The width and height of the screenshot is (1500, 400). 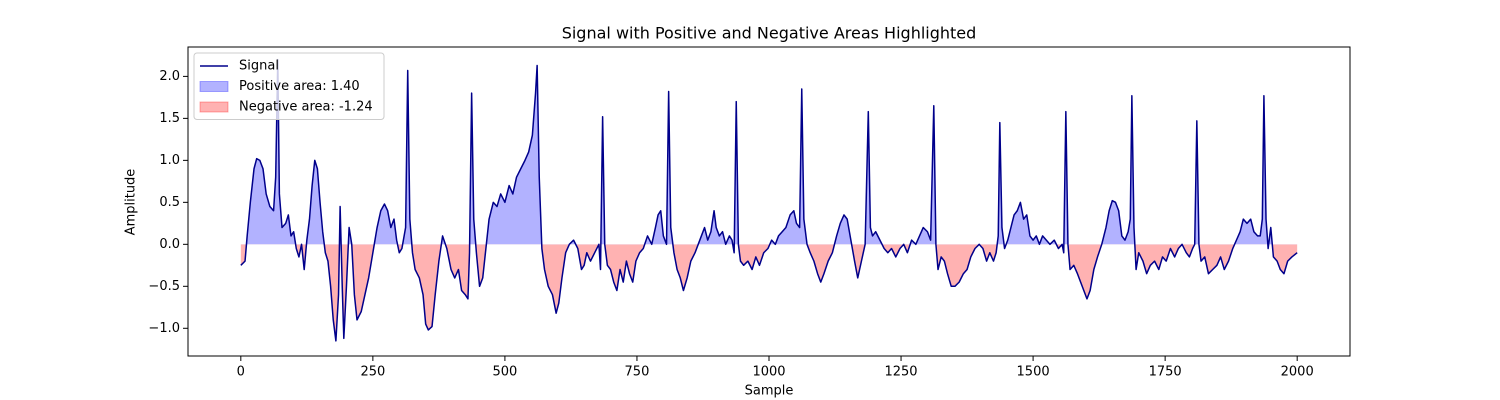 What do you see at coordinates (169, 202) in the screenshot?
I see `y-tick-label: 0.5` at bounding box center [169, 202].